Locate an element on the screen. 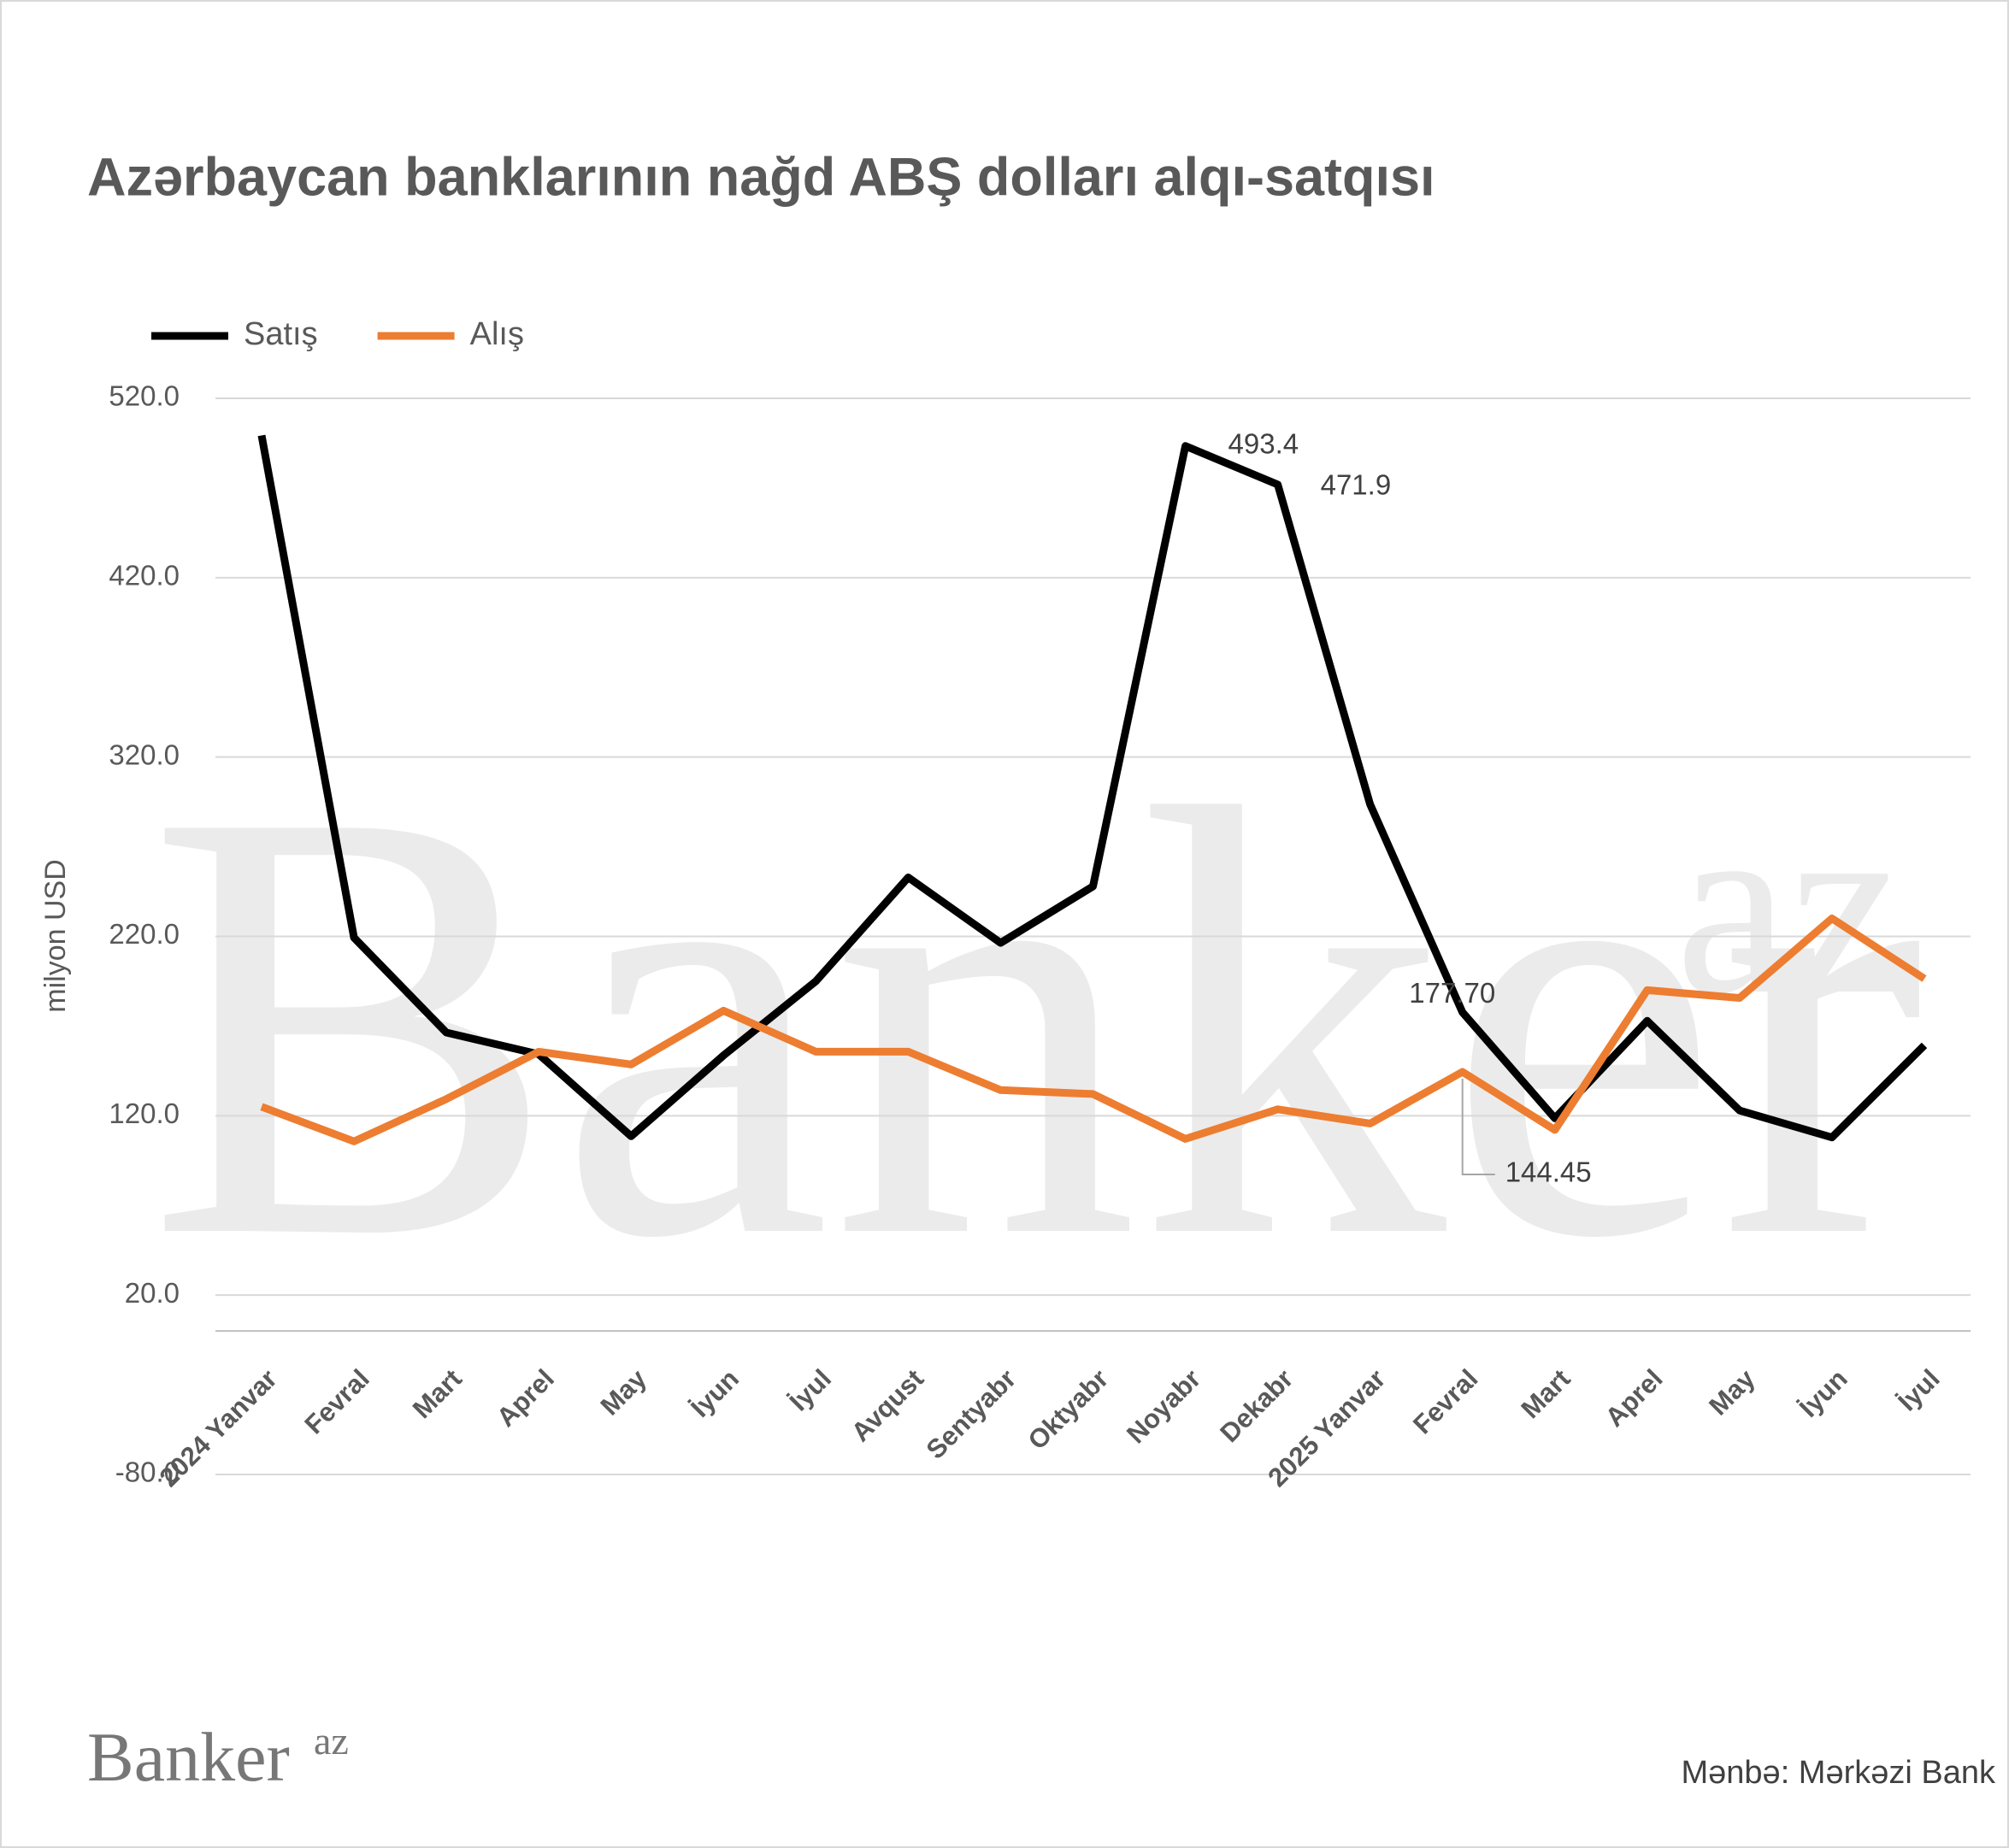  y-tick-label: 120.0 is located at coordinates (145, 1113).